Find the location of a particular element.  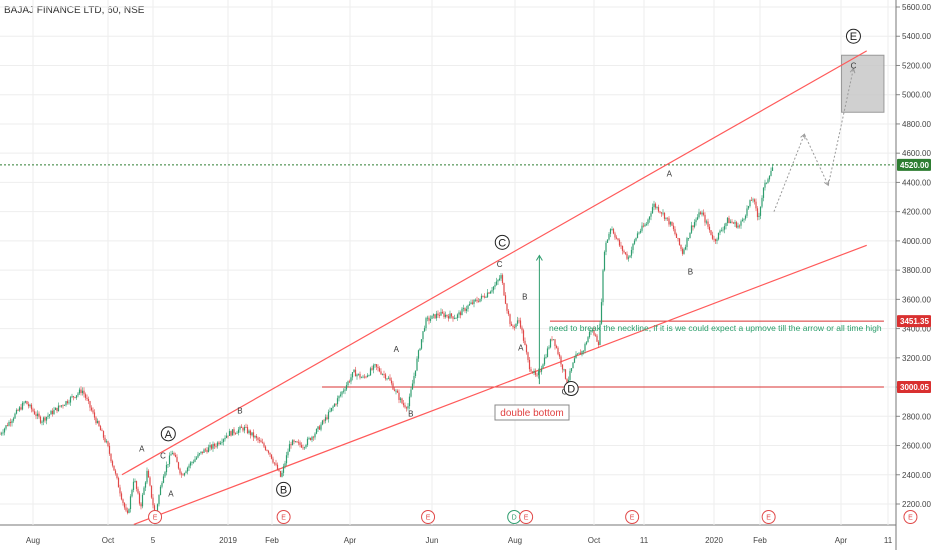

x-tick-label: Oct is located at coordinates (594, 540).